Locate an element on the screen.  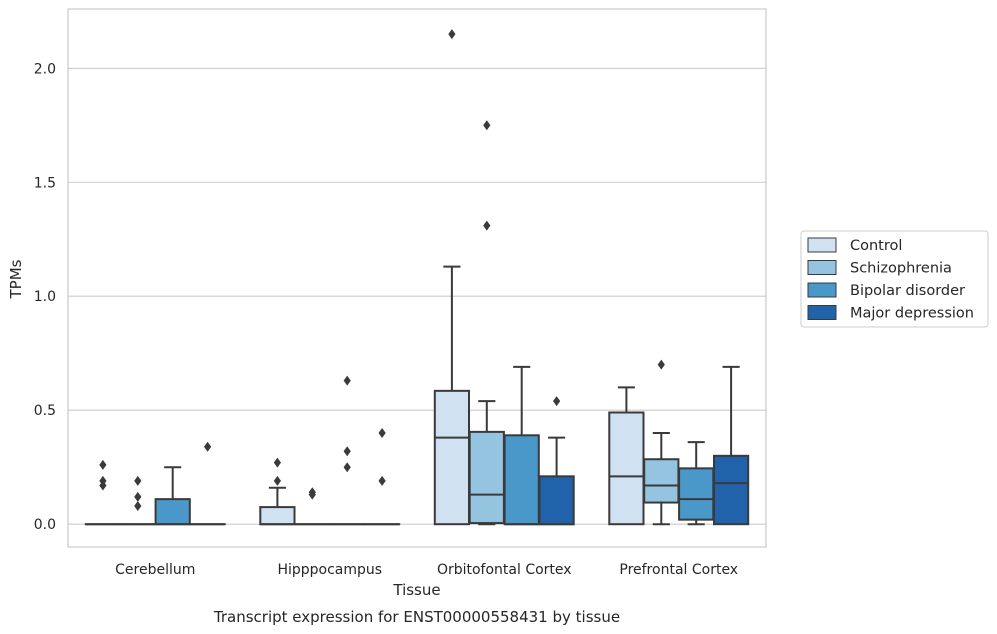
x-tick-label: Hipppocampus is located at coordinates (329, 570).